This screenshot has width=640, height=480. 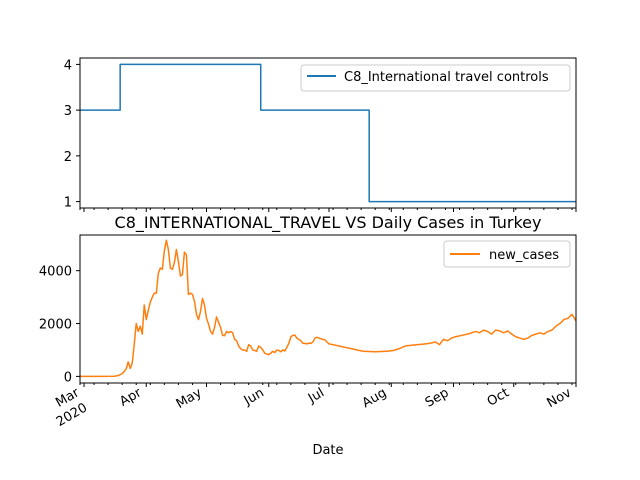 What do you see at coordinates (72, 134) in the screenshot?
I see `top-y-axis-ticks: 1 2 3 4` at bounding box center [72, 134].